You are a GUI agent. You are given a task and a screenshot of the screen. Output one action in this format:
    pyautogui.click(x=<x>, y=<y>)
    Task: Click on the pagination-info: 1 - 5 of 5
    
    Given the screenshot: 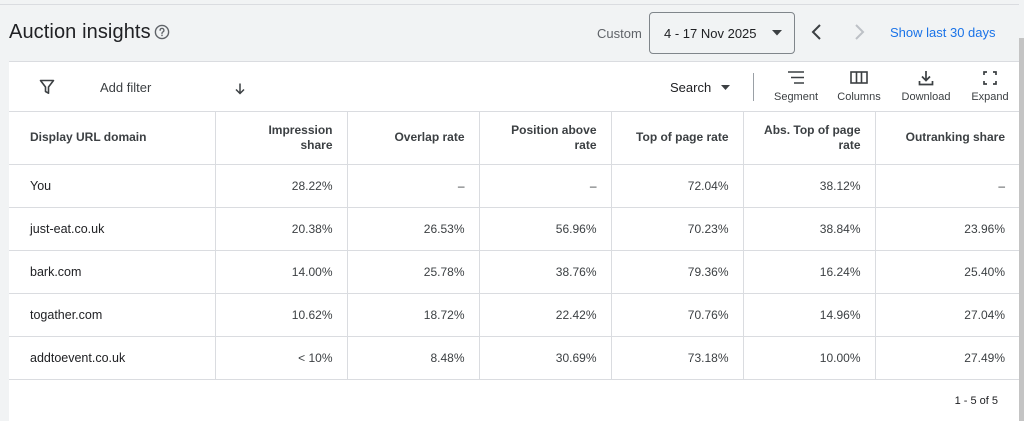 What is the action you would take?
    pyautogui.click(x=976, y=401)
    